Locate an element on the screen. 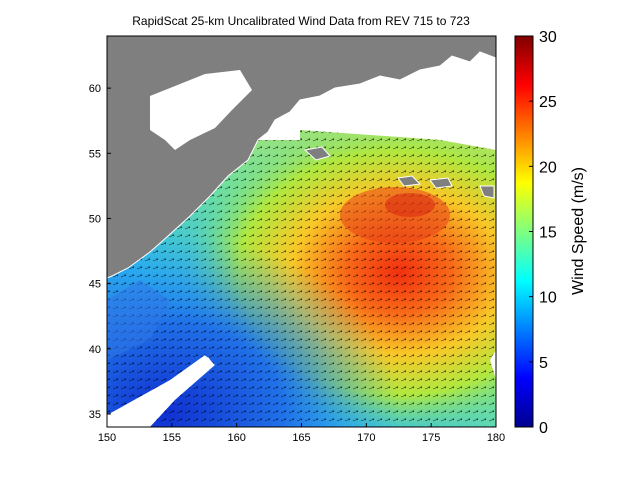 This screenshot has height=480, width=640. colorbar-tick-label: 15 is located at coordinates (548, 233).